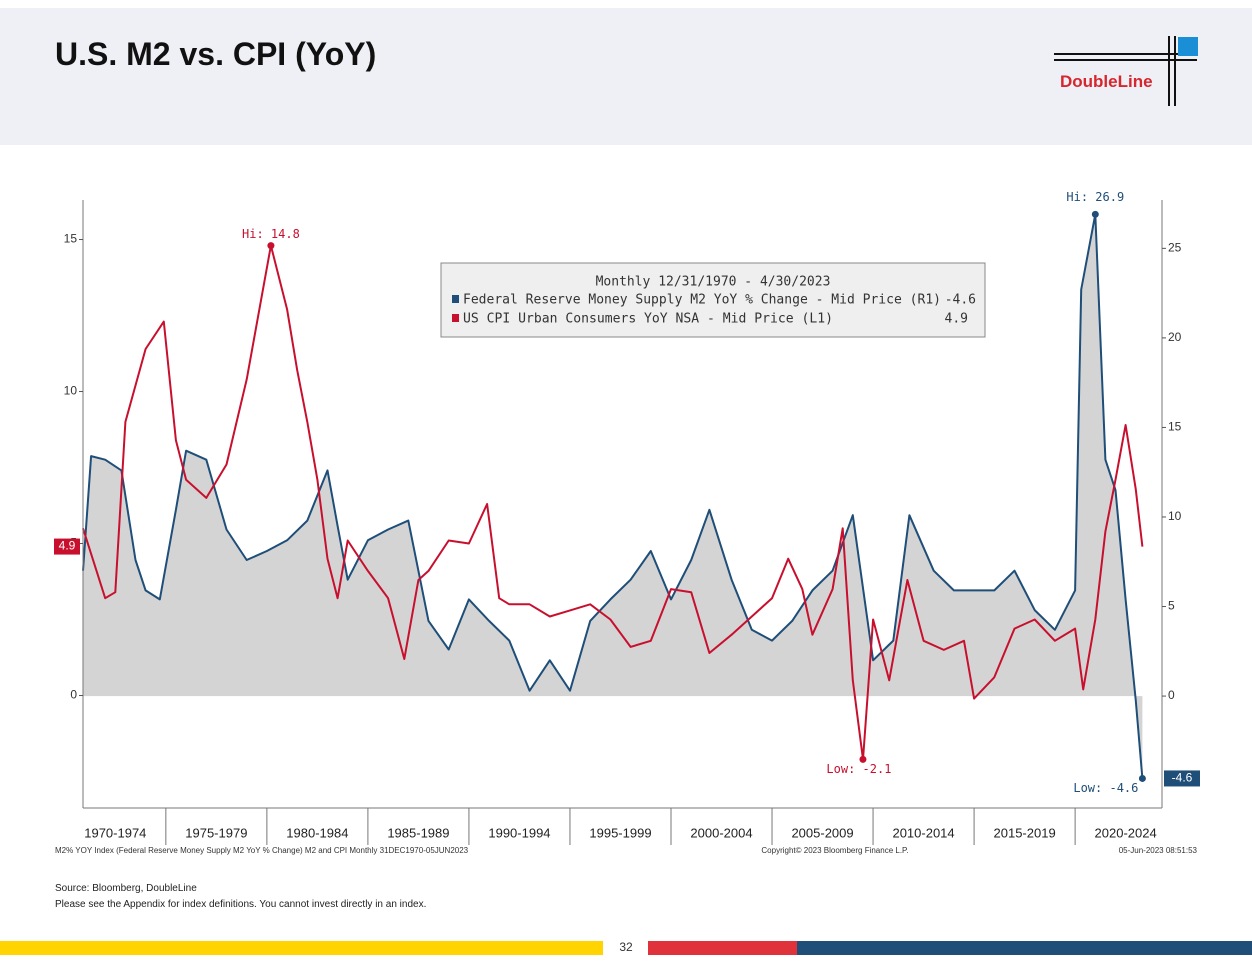 This screenshot has width=1252, height=968. Describe the element at coordinates (721, 832) in the screenshot. I see `x-tick-label: 2000-2004` at that location.